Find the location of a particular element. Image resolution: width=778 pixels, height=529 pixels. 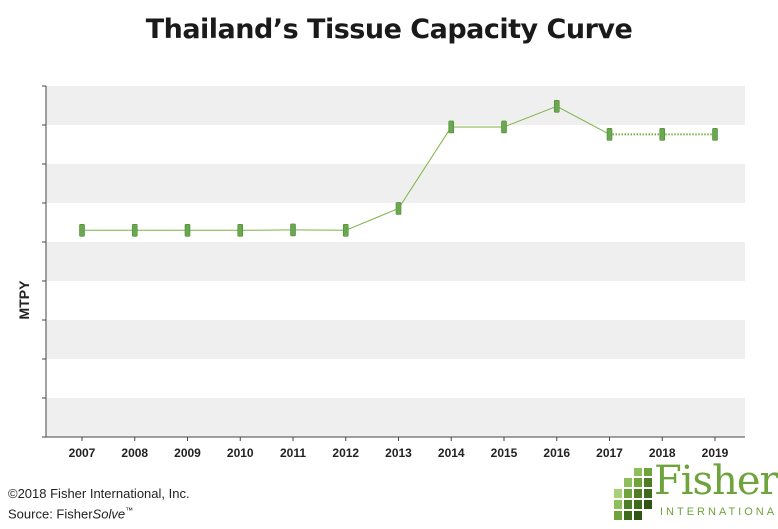

x-tick-label: 2012 is located at coordinates (345, 453).